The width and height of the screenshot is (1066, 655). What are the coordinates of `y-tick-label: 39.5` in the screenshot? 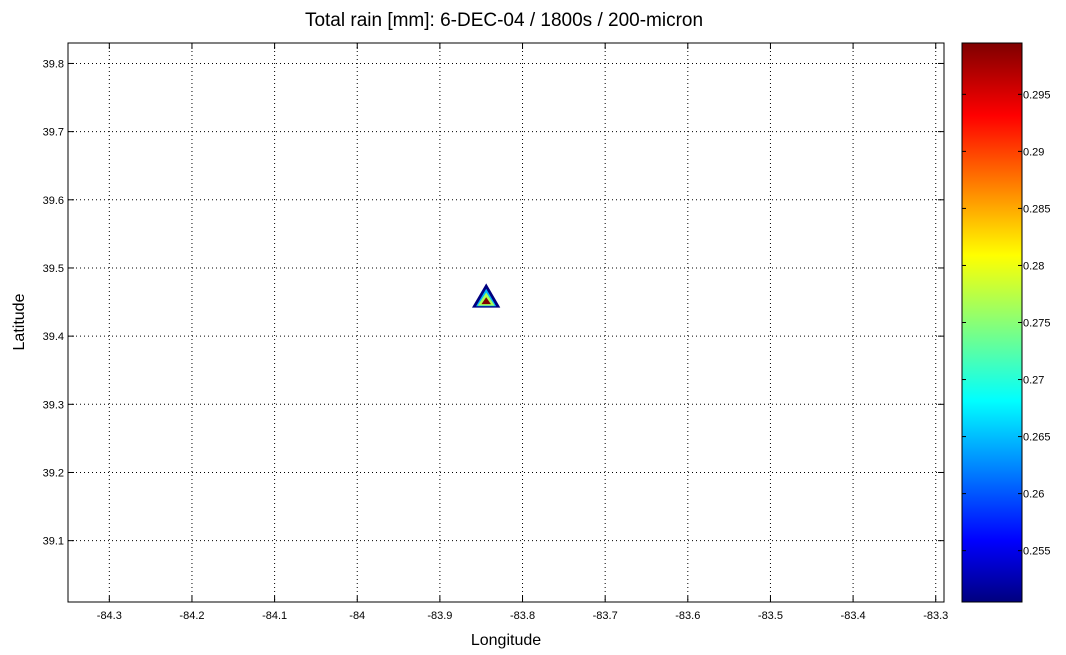 It's located at (53, 269).